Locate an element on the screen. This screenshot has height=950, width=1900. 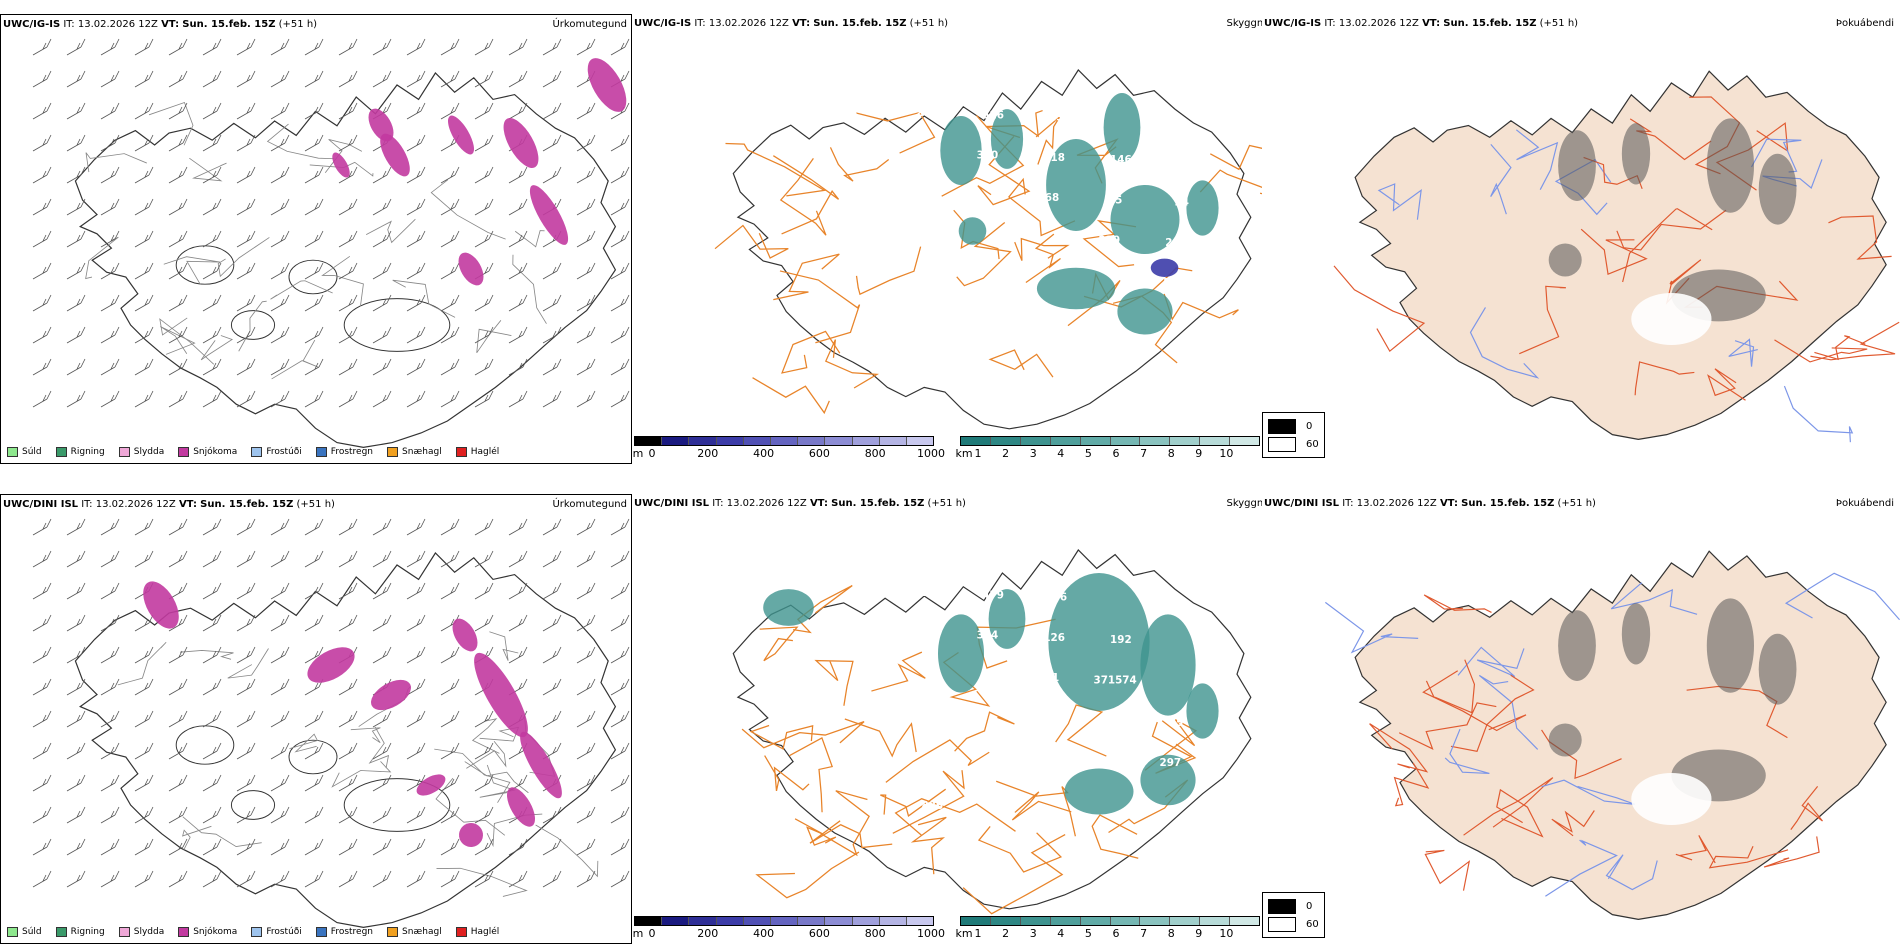
cloud-base-label: 36 is located at coordinates (944, 245).